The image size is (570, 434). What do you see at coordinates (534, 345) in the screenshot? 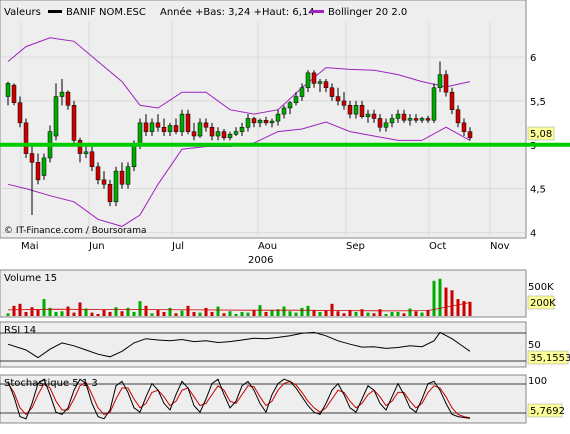
I see `rsi-tick-50: 50` at bounding box center [534, 345].